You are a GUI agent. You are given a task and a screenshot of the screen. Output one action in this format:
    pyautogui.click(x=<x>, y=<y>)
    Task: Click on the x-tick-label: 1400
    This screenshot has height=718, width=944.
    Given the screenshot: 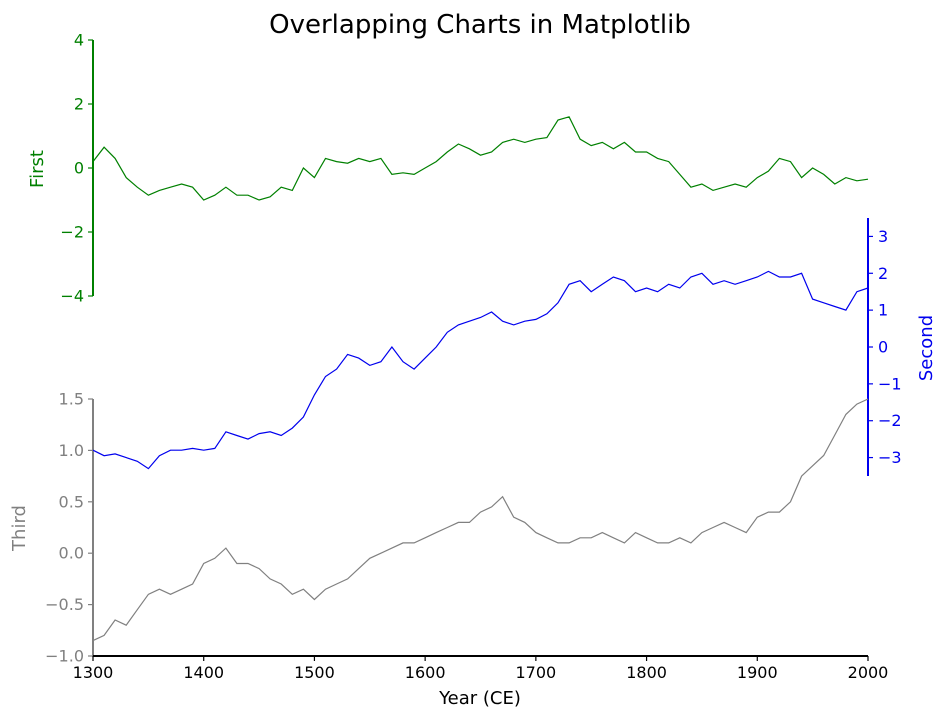 What is the action you would take?
    pyautogui.click(x=203, y=672)
    